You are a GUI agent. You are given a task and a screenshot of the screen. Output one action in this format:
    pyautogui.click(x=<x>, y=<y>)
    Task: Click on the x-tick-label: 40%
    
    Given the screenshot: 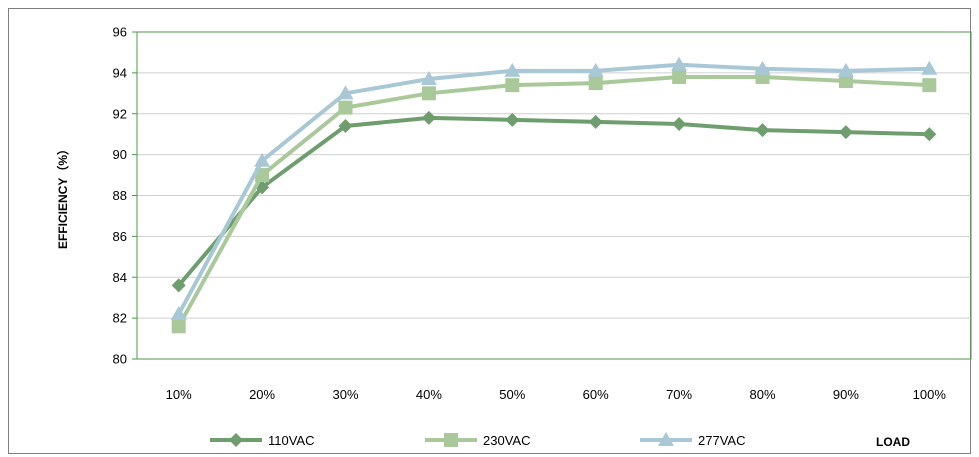 What is the action you would take?
    pyautogui.click(x=429, y=394)
    